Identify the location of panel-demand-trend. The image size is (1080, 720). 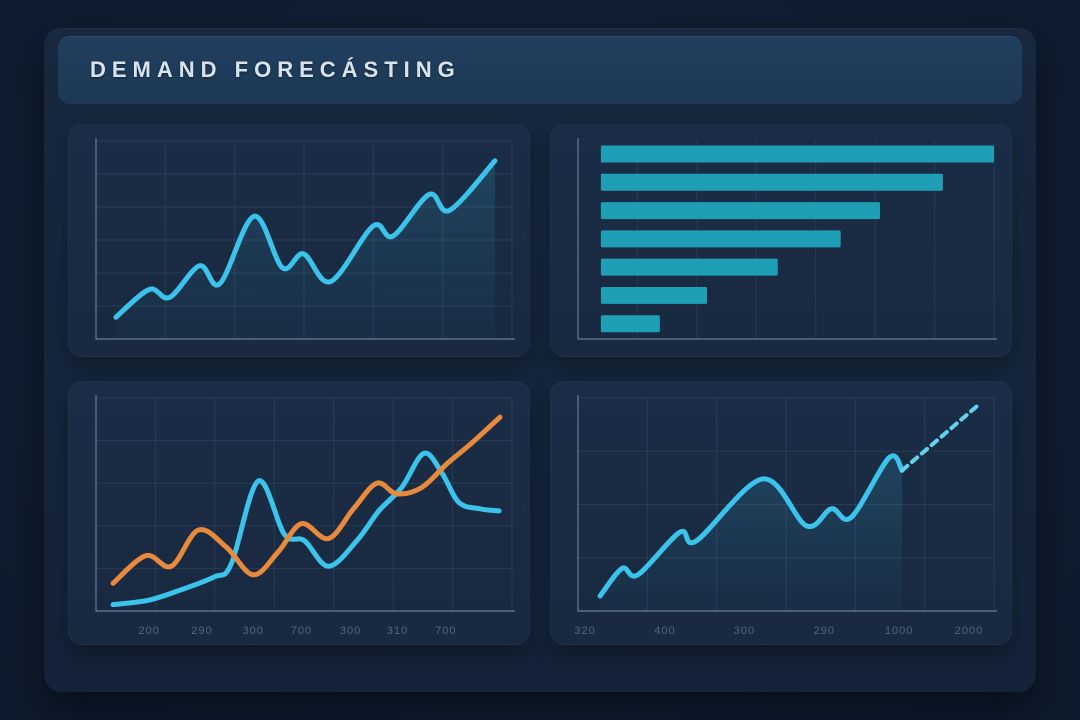
(299, 240).